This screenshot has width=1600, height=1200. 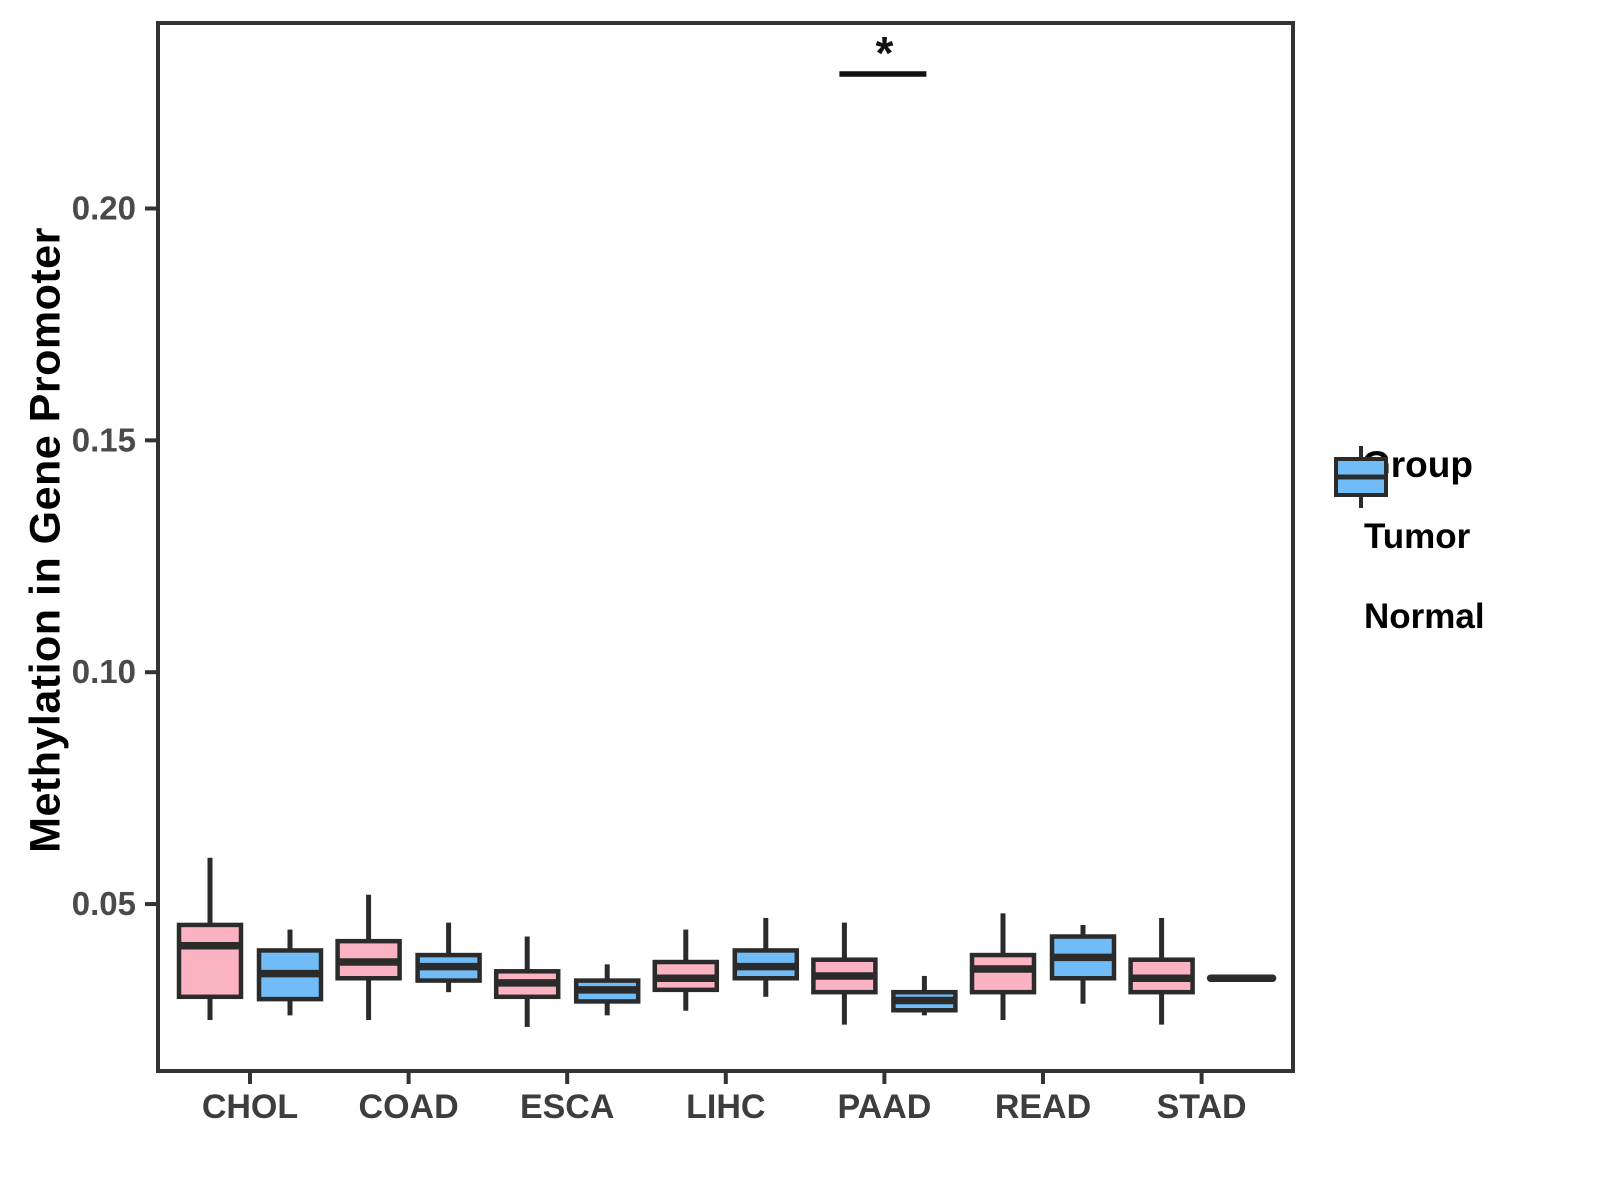 I want to click on legend-label-tumor: Tumor, so click(x=1417, y=536).